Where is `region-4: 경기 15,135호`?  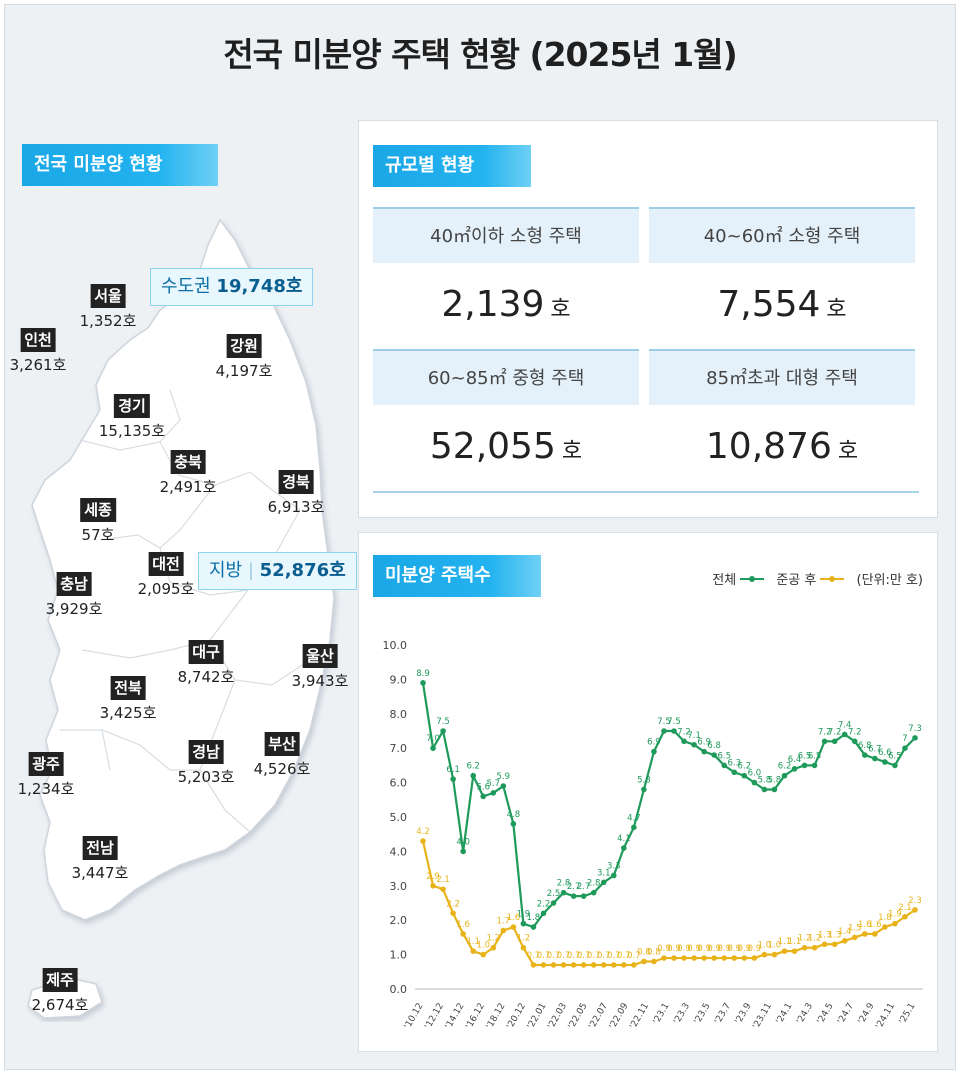 region-4: 경기 15,135호 is located at coordinates (132, 417).